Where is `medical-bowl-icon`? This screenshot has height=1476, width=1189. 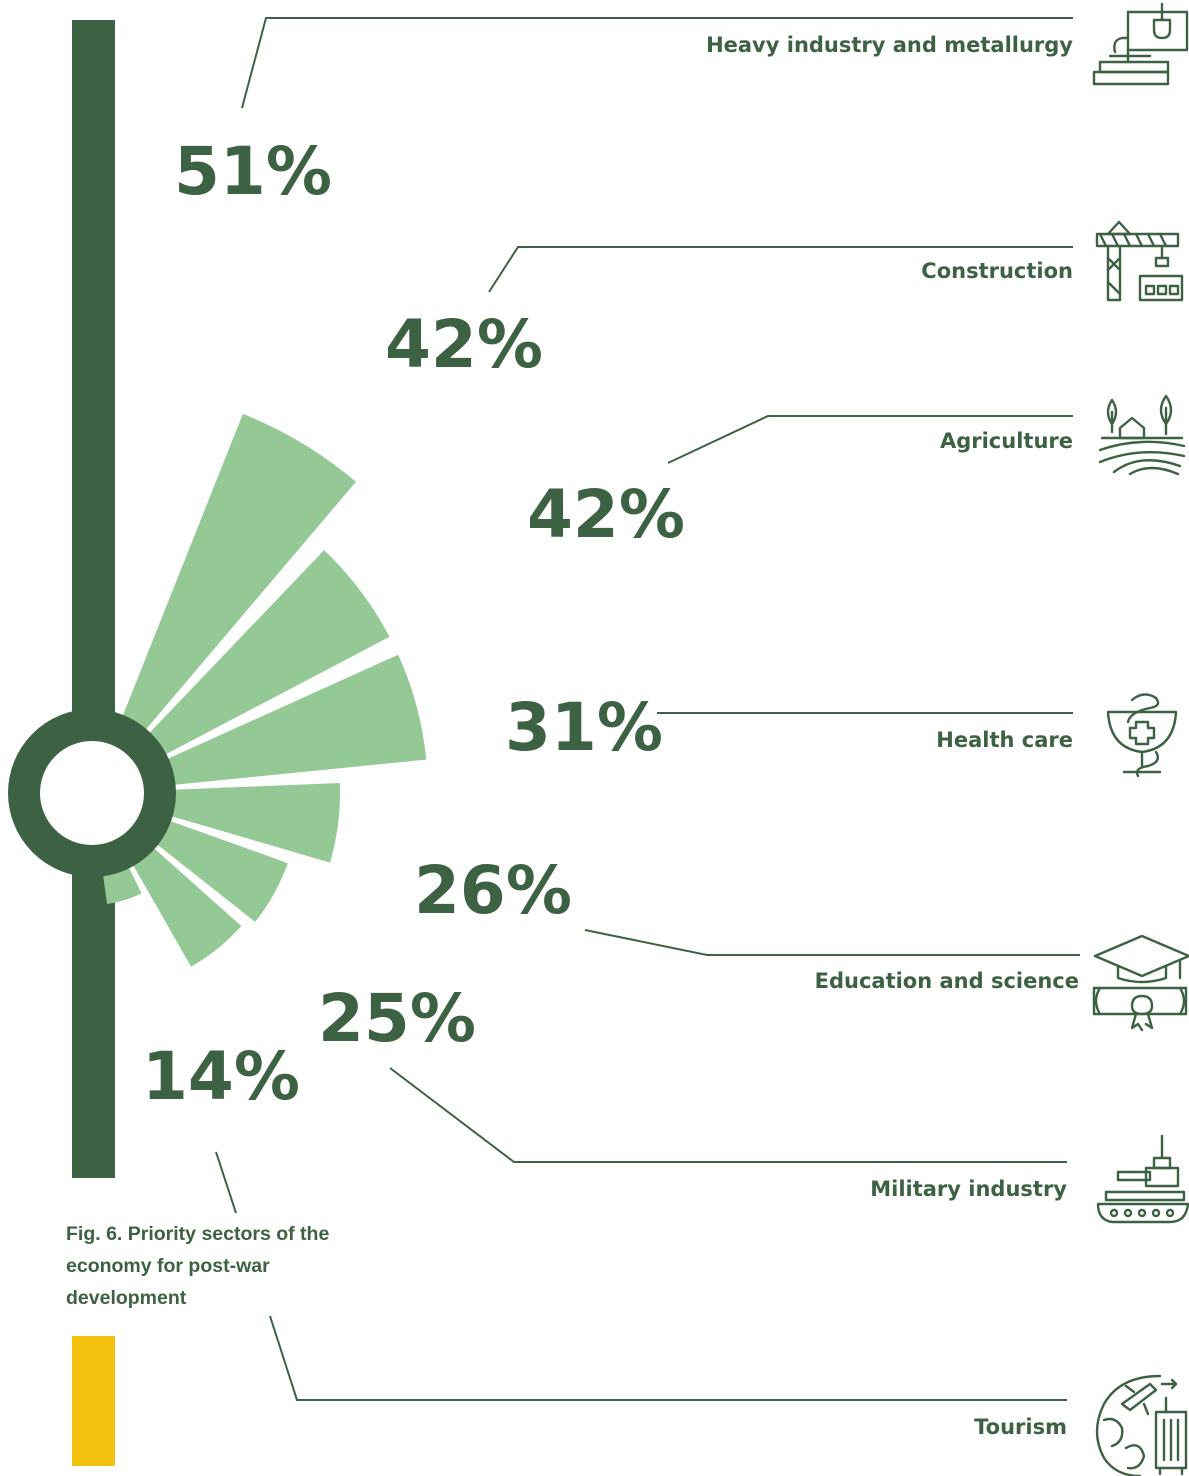 medical-bowl-icon is located at coordinates (1142, 735).